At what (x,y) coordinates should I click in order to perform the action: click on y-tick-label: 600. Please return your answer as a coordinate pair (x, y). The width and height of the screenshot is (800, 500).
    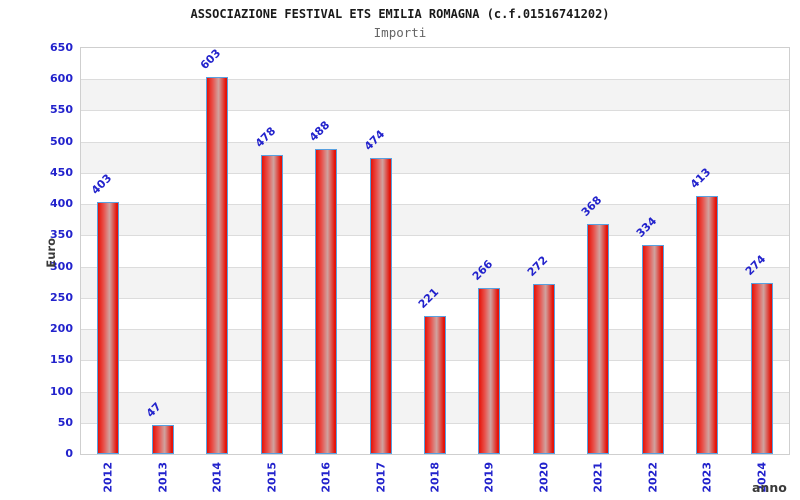
    Looking at the image, I should click on (61, 79).